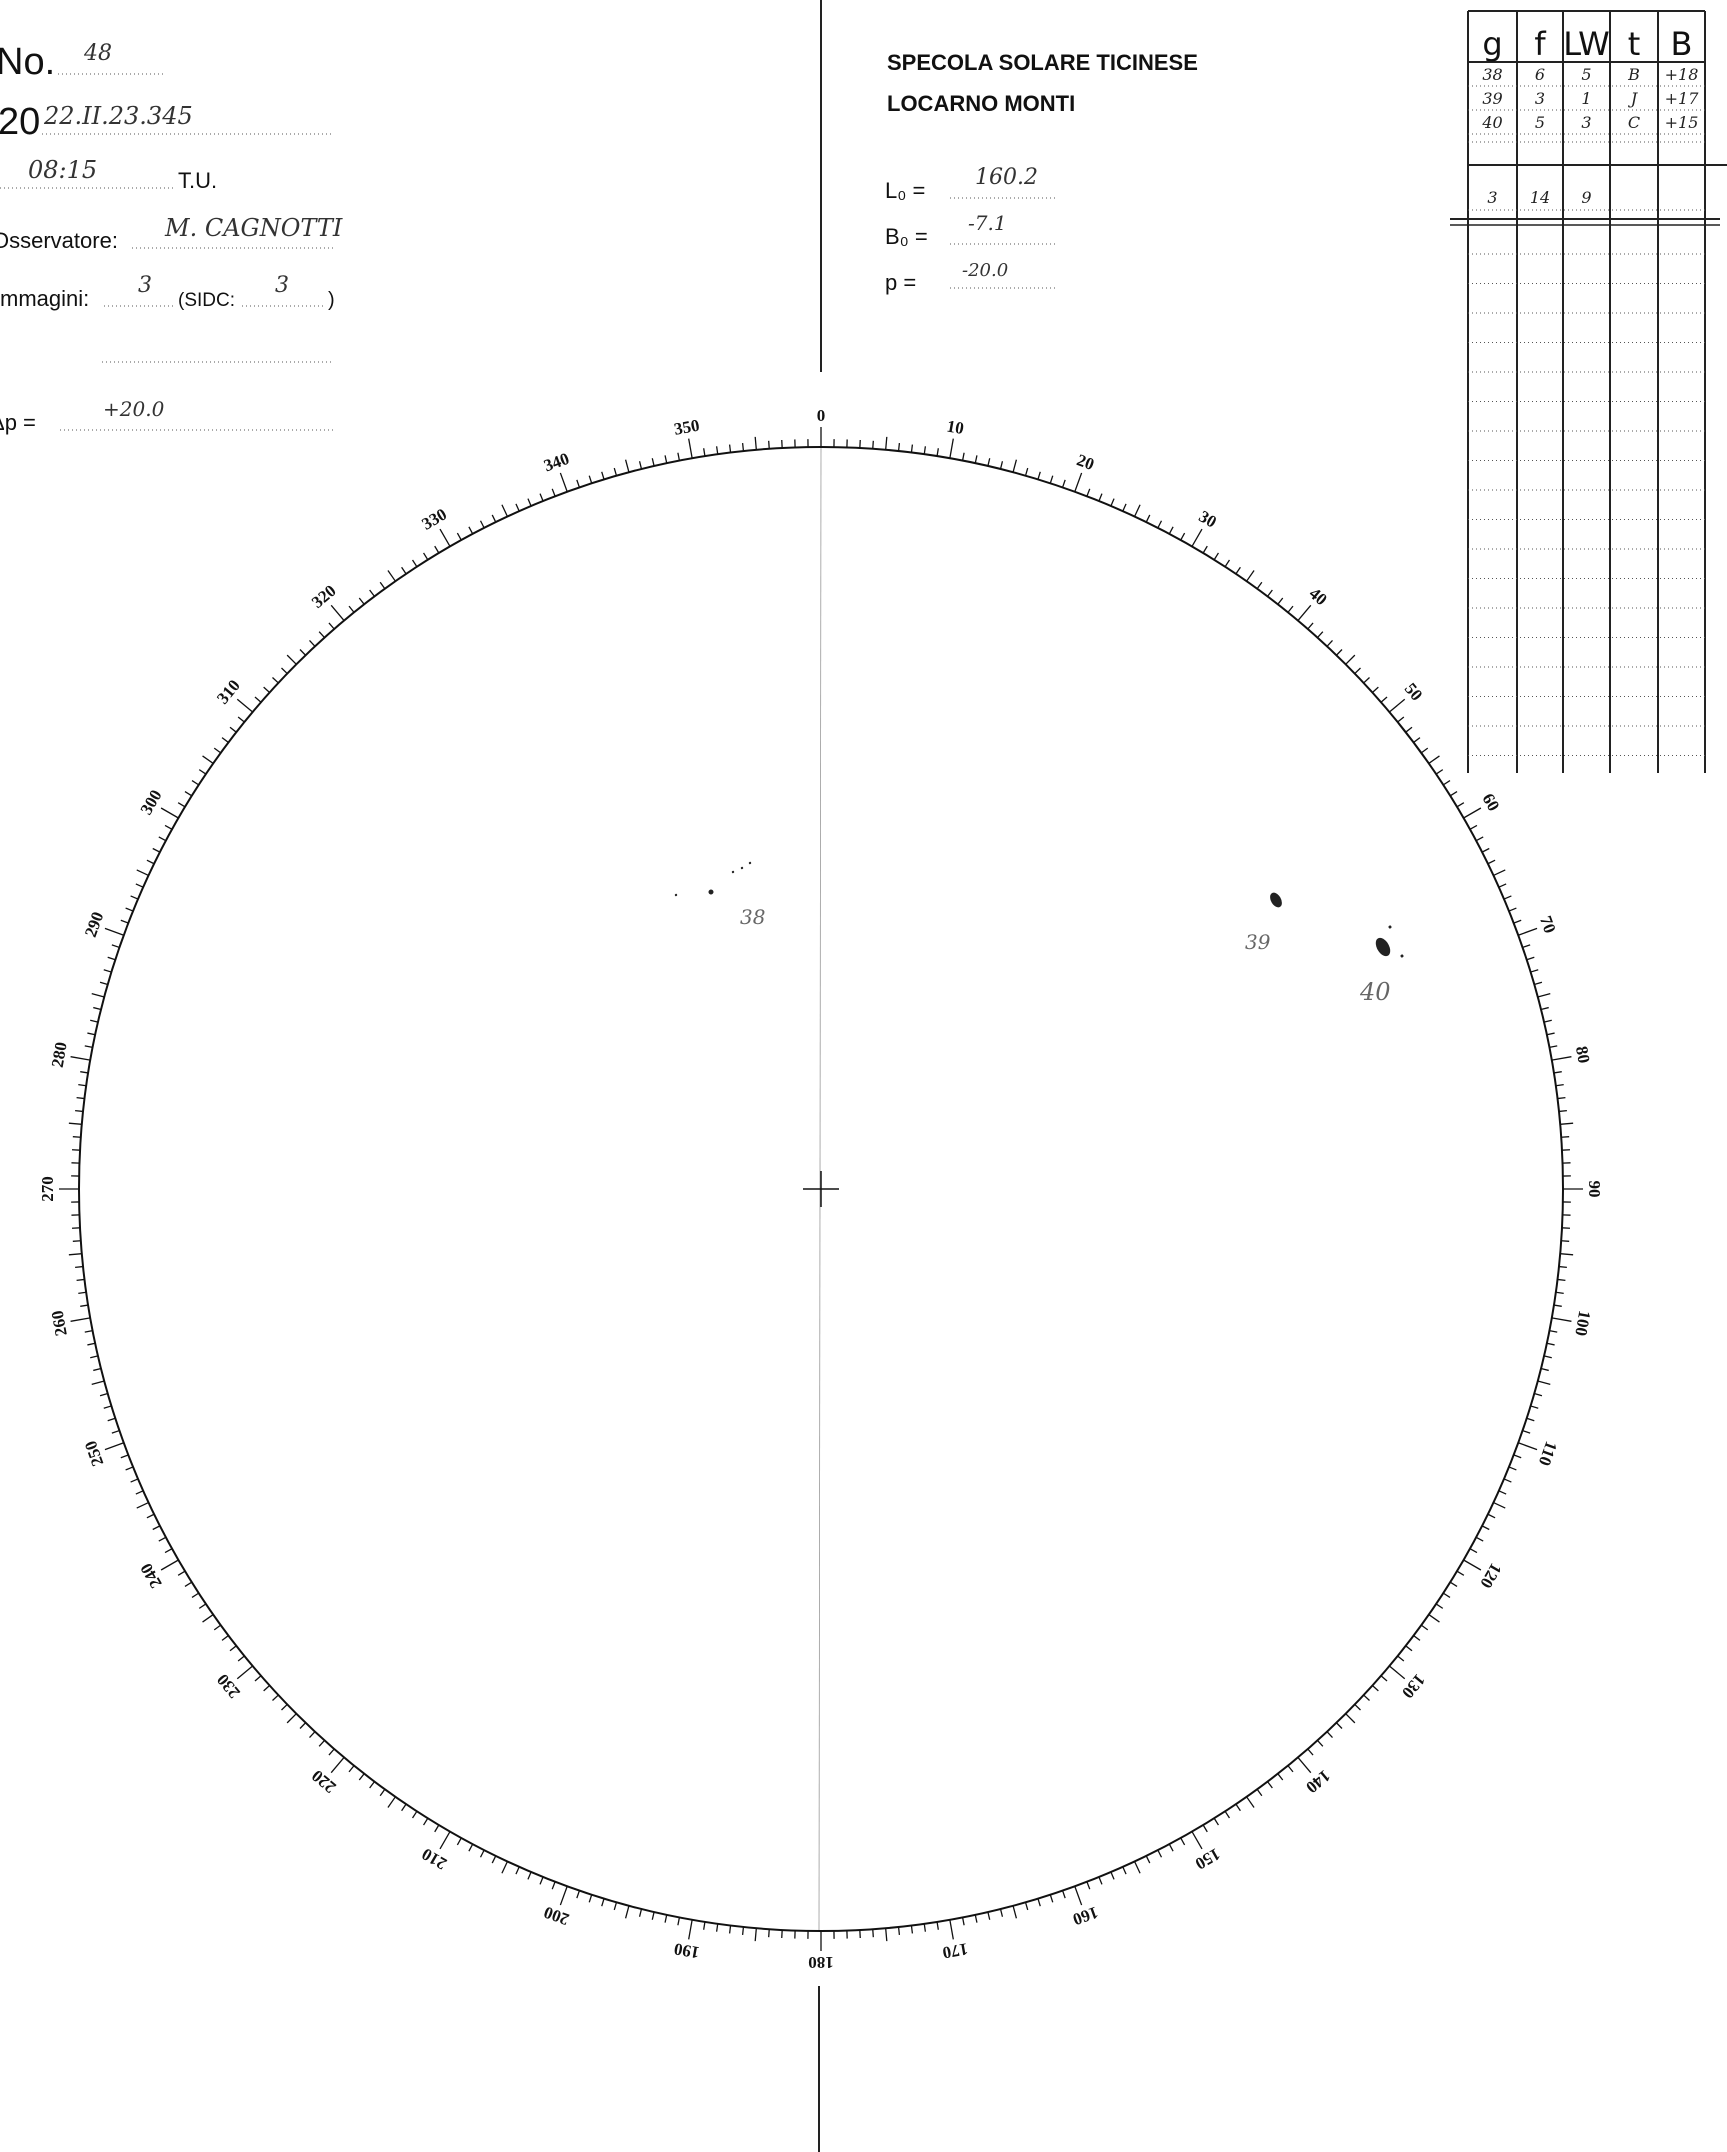 The height and width of the screenshot is (2152, 1727). I want to click on table-cell: 5, so click(1586, 74).